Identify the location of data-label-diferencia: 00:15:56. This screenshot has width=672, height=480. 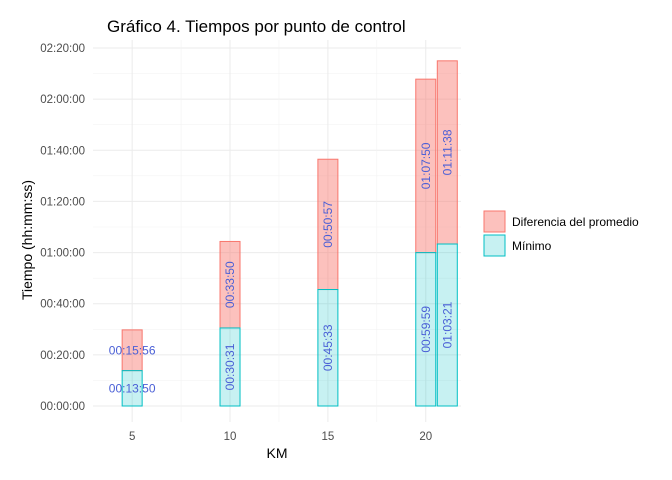
(132, 350).